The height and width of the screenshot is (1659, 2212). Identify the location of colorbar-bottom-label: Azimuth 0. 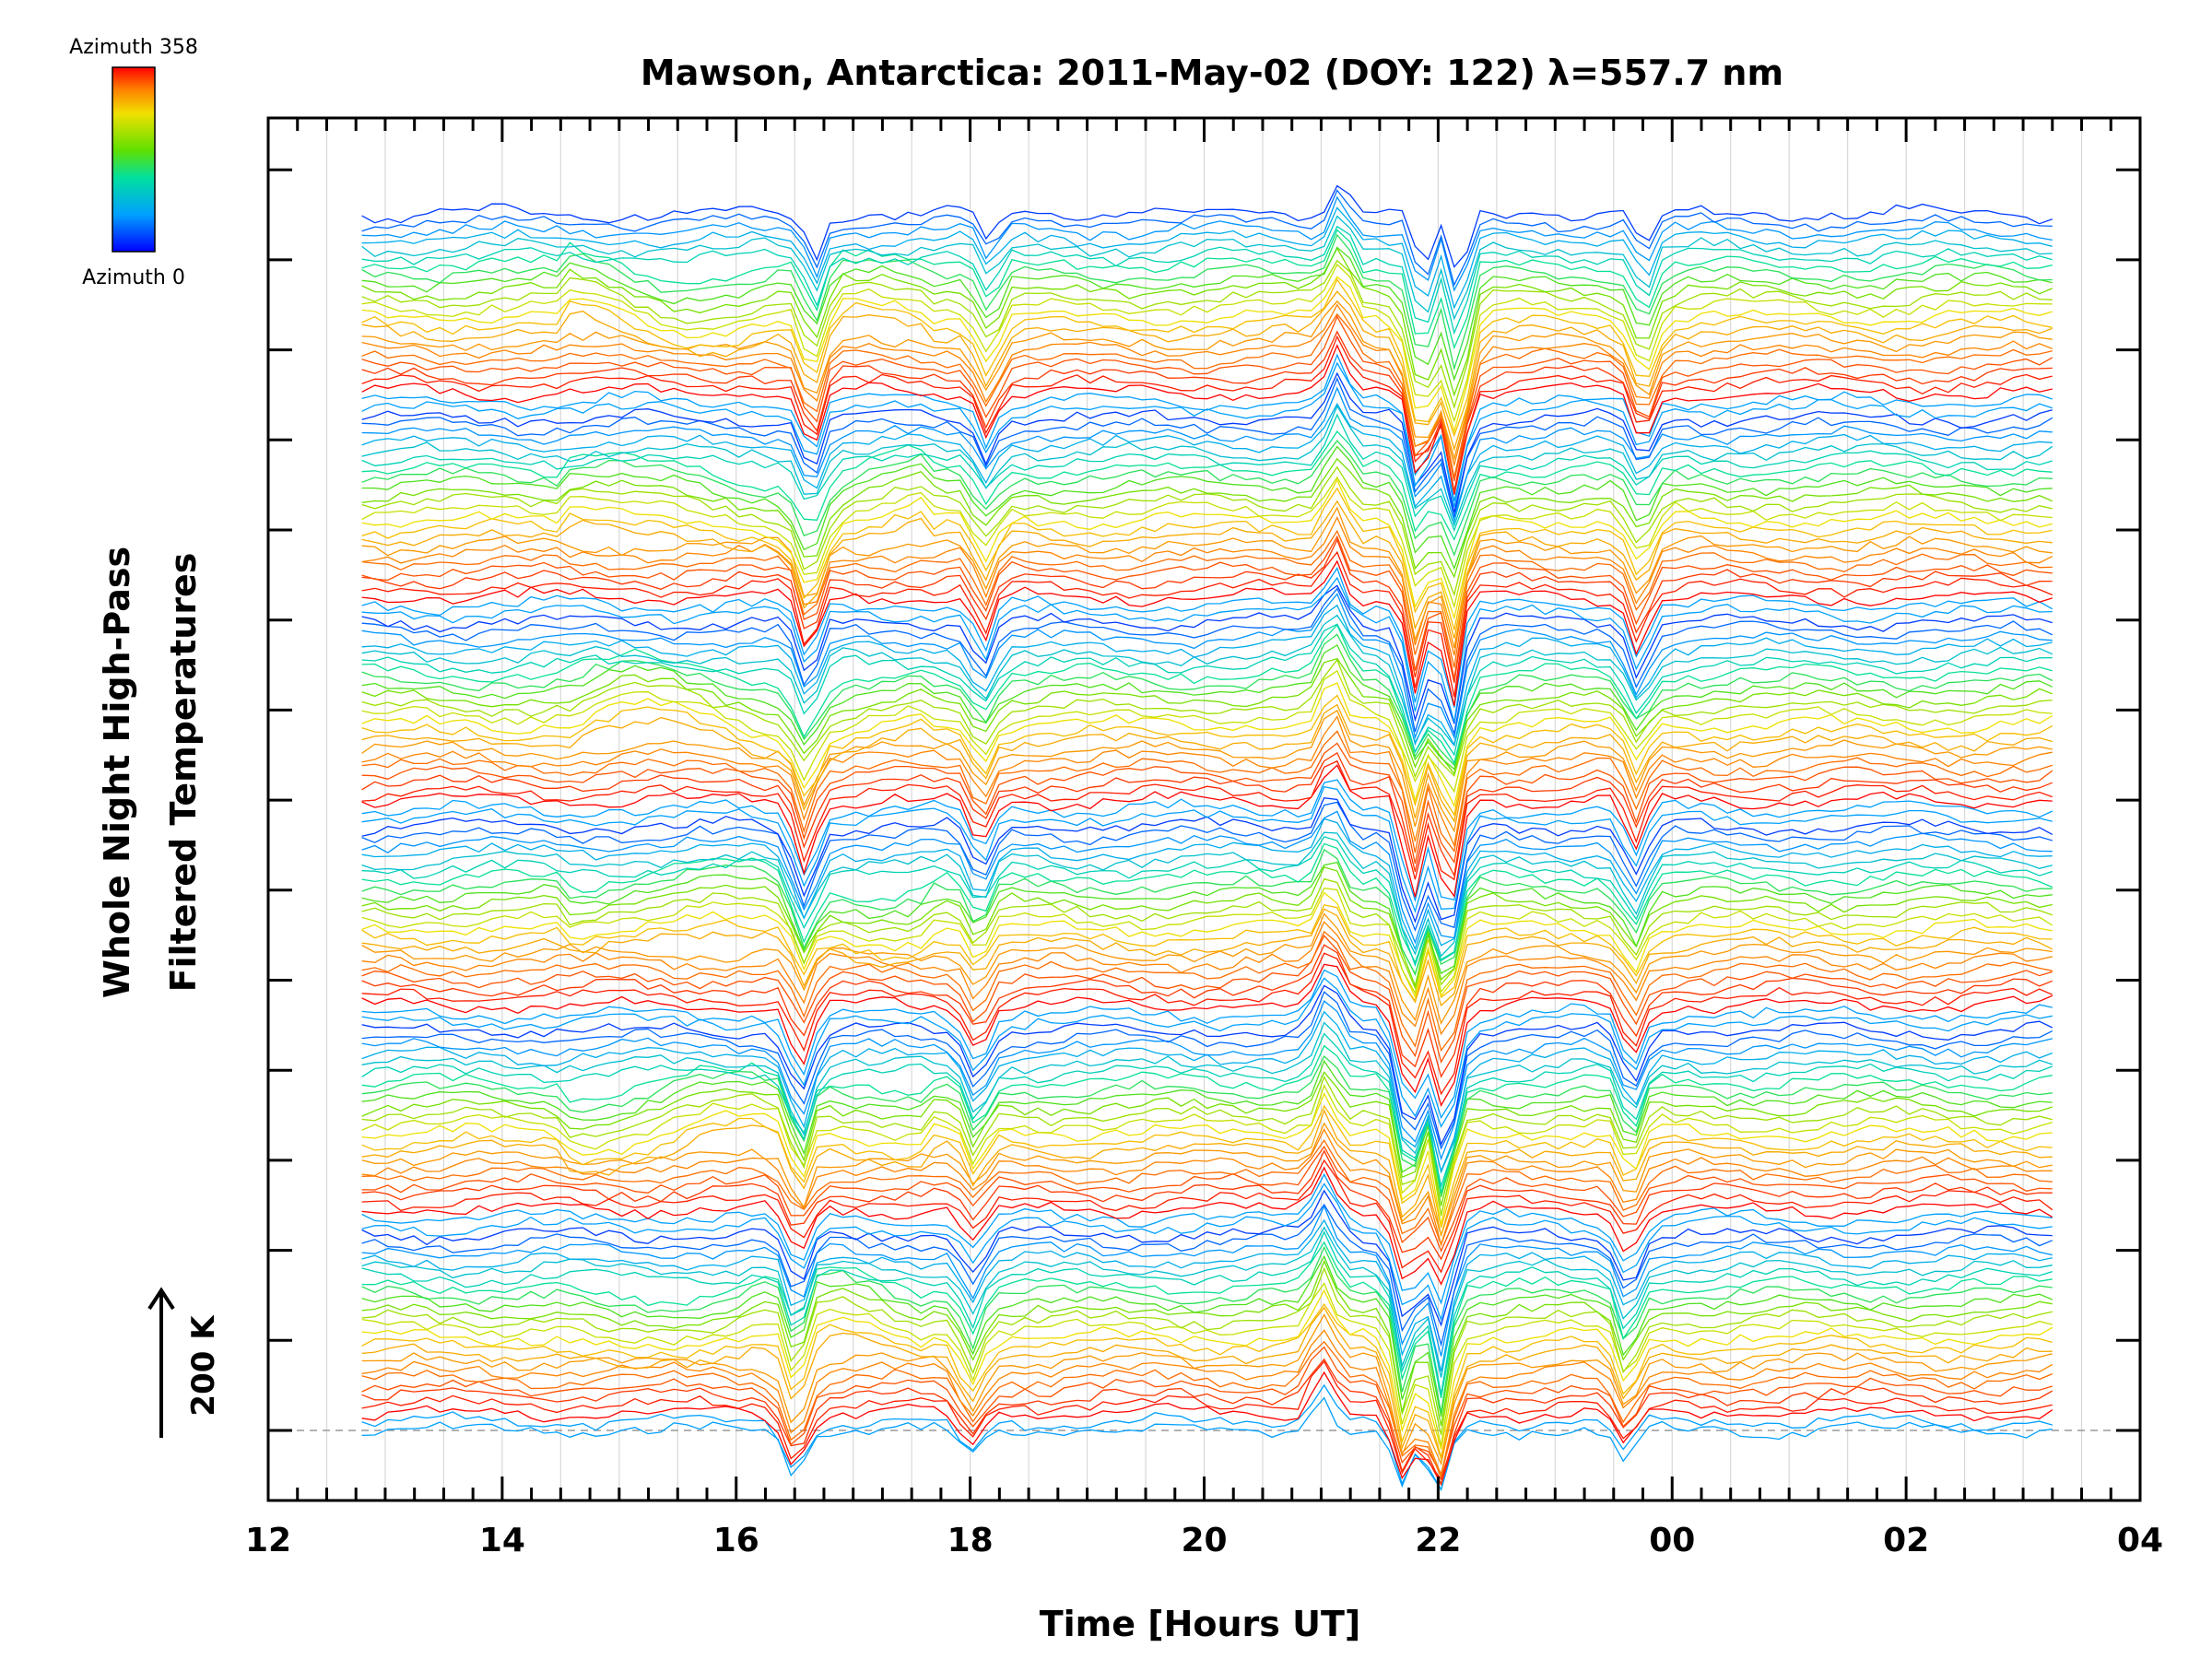
(133, 277).